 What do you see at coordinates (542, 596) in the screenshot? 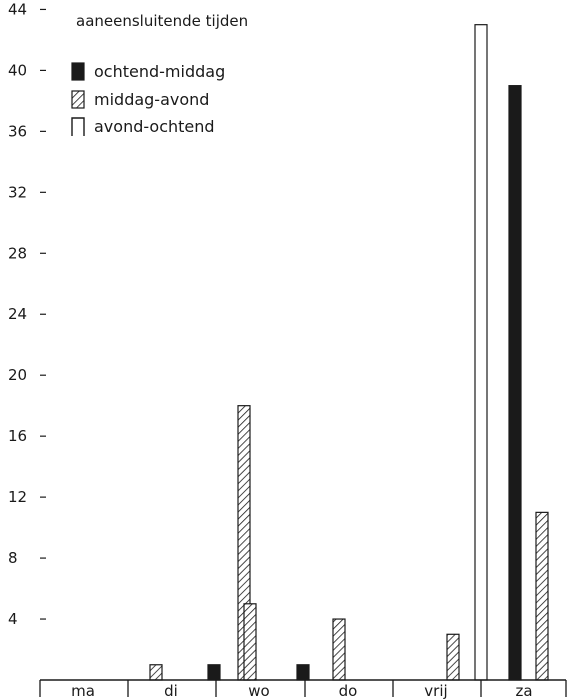
I see `bar-za-middag-avond` at bounding box center [542, 596].